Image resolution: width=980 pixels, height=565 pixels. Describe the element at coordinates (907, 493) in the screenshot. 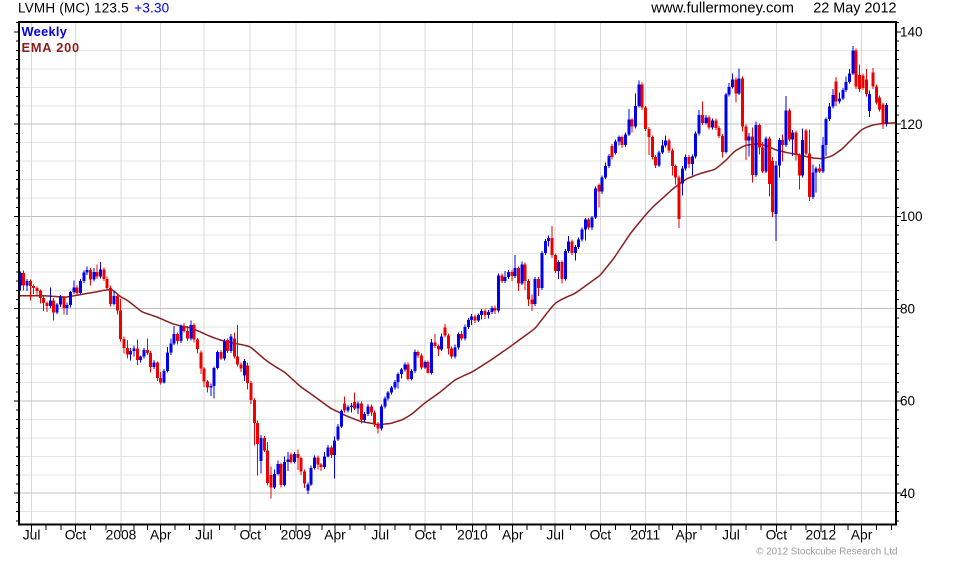

I see `svg-text: 40` at that location.